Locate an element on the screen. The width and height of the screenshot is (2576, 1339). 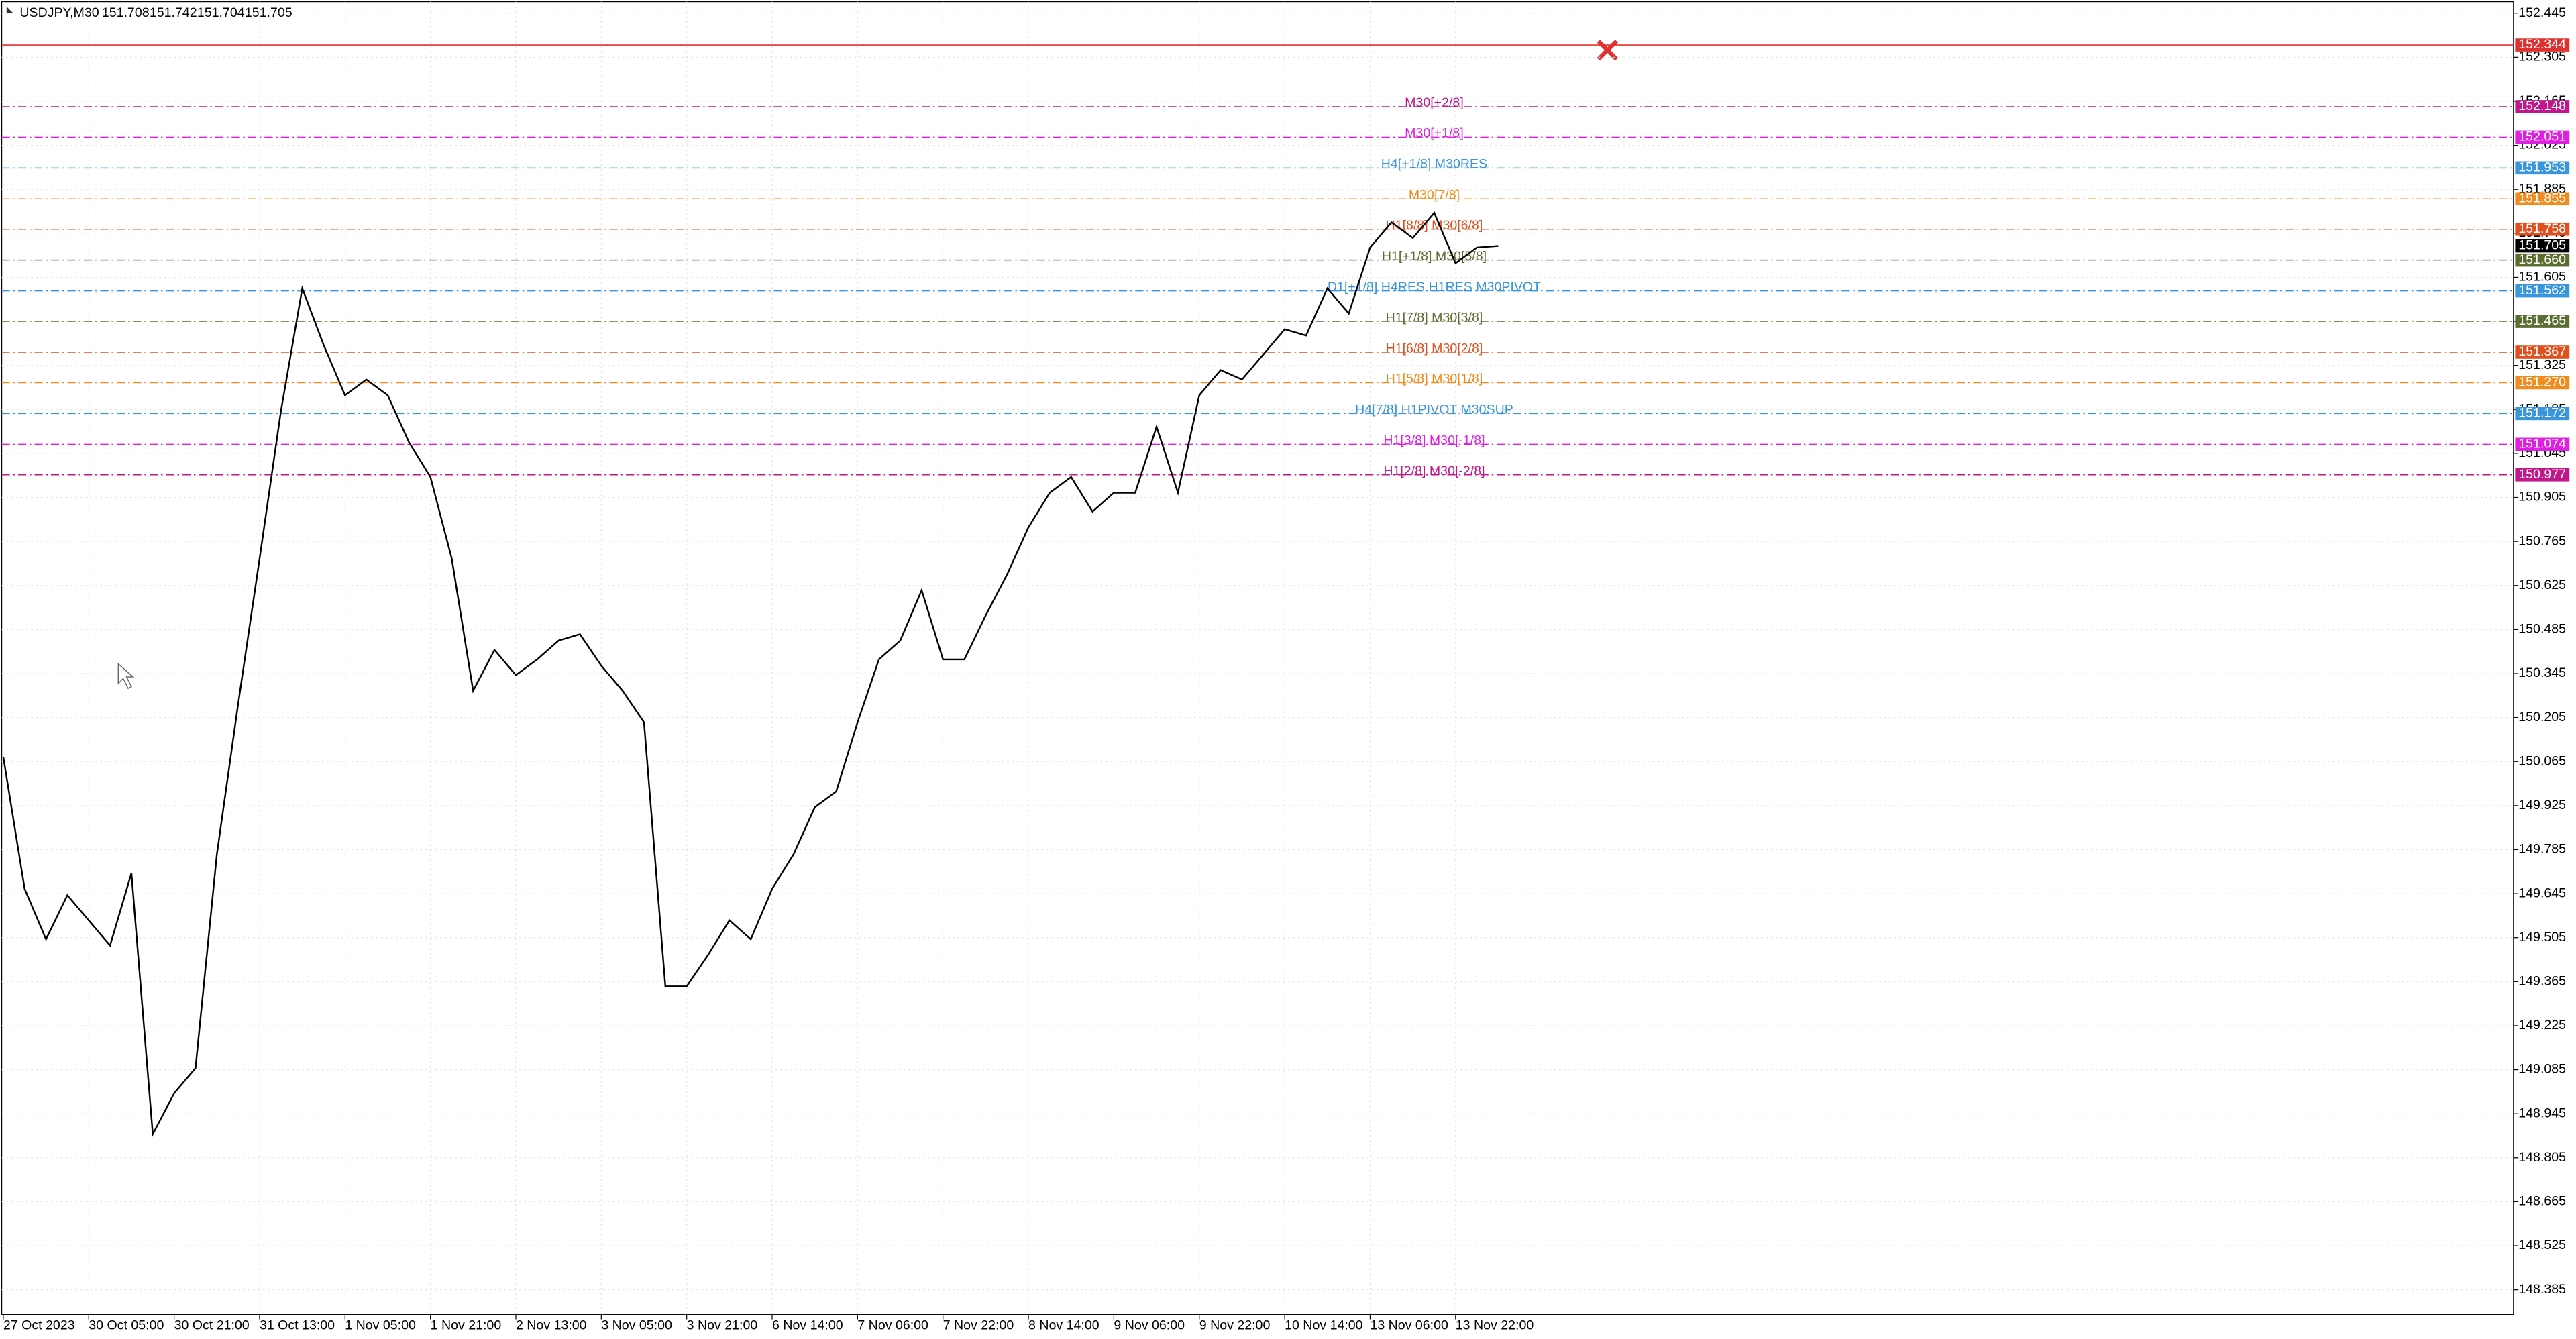
y-tick-label: 152.305 is located at coordinates (2542, 57).